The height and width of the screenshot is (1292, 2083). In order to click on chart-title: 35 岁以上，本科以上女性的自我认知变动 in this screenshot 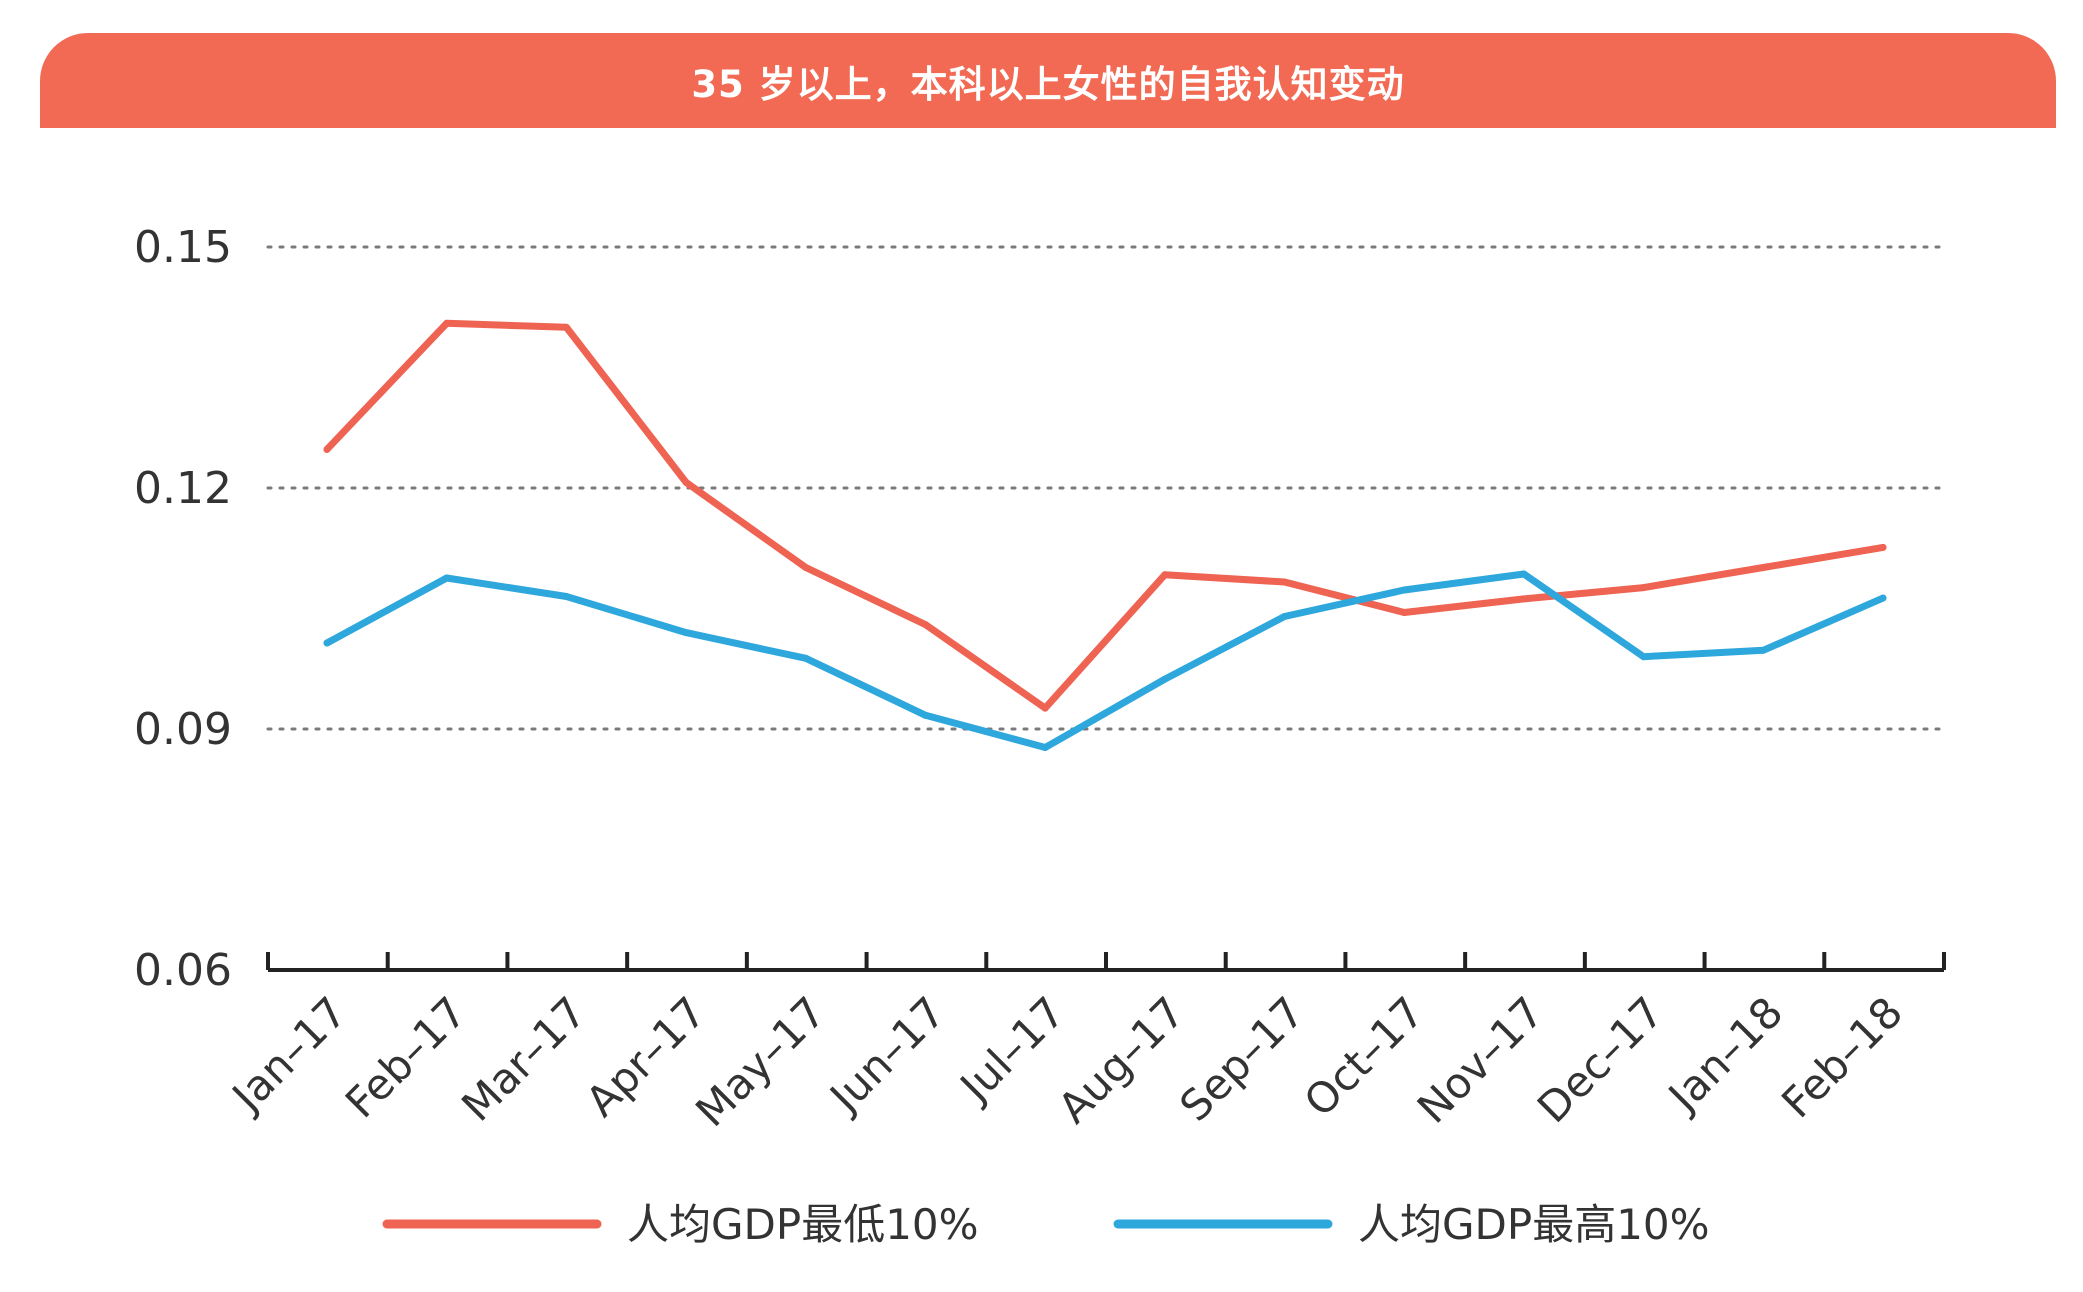, I will do `click(1048, 84)`.